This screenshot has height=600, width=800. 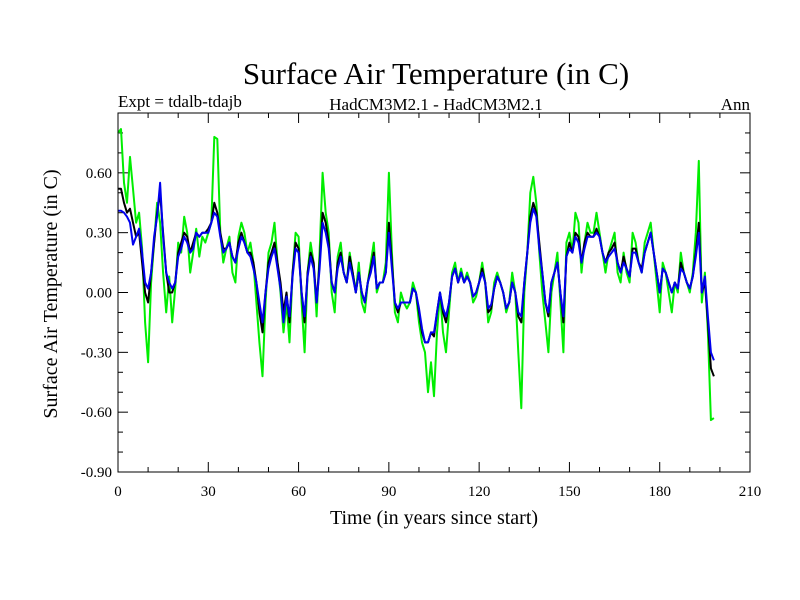 What do you see at coordinates (436, 73) in the screenshot?
I see `chart-title: Surface Air Temperature (in C)` at bounding box center [436, 73].